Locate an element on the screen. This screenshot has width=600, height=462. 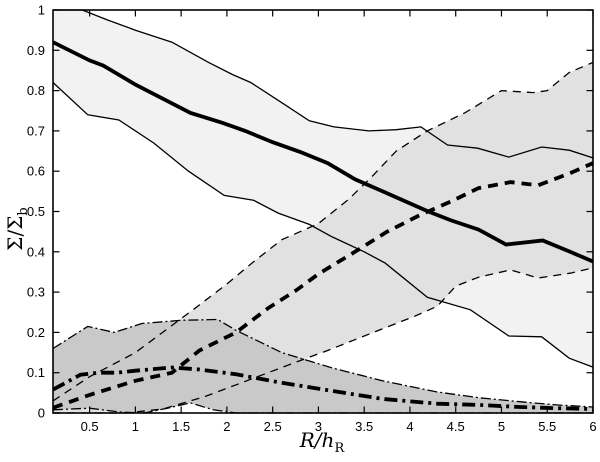
x-axis-label: R/hR is located at coordinates (322, 442).